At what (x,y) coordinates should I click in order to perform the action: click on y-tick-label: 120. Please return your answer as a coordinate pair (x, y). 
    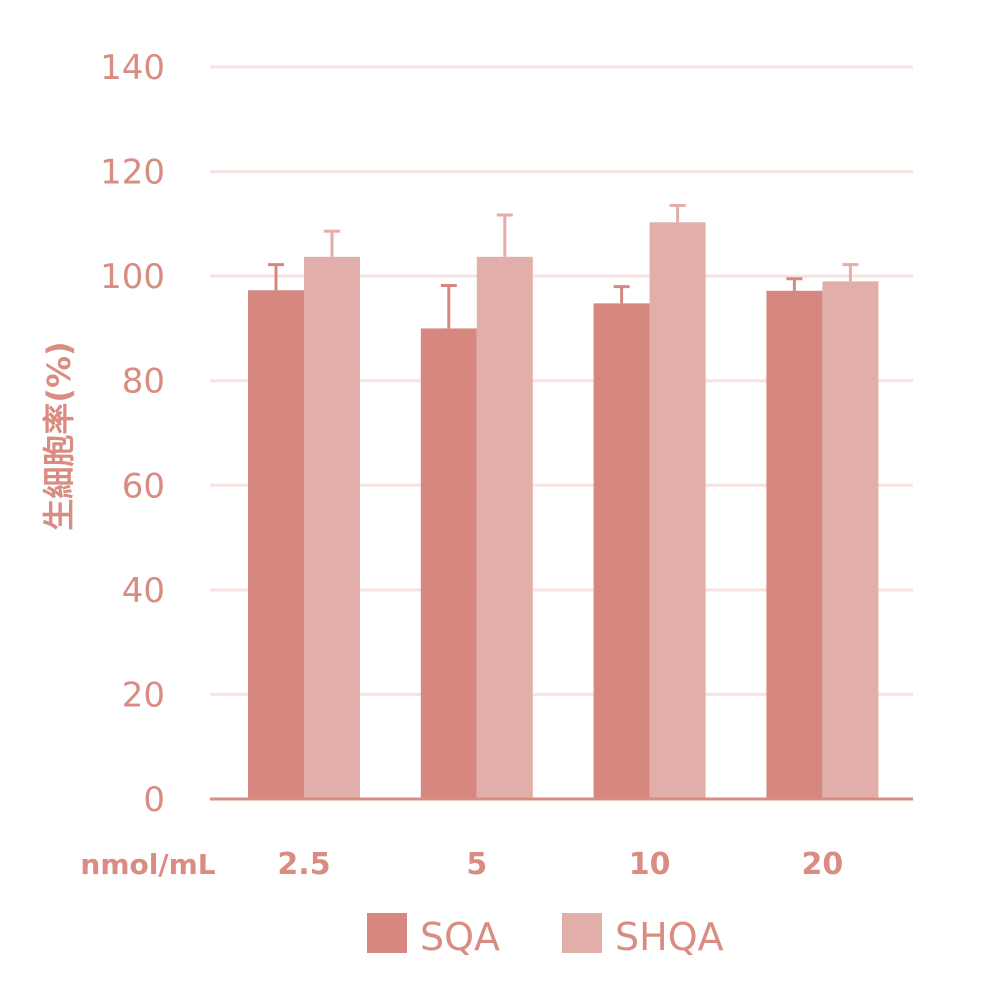
    Looking at the image, I should click on (132, 173).